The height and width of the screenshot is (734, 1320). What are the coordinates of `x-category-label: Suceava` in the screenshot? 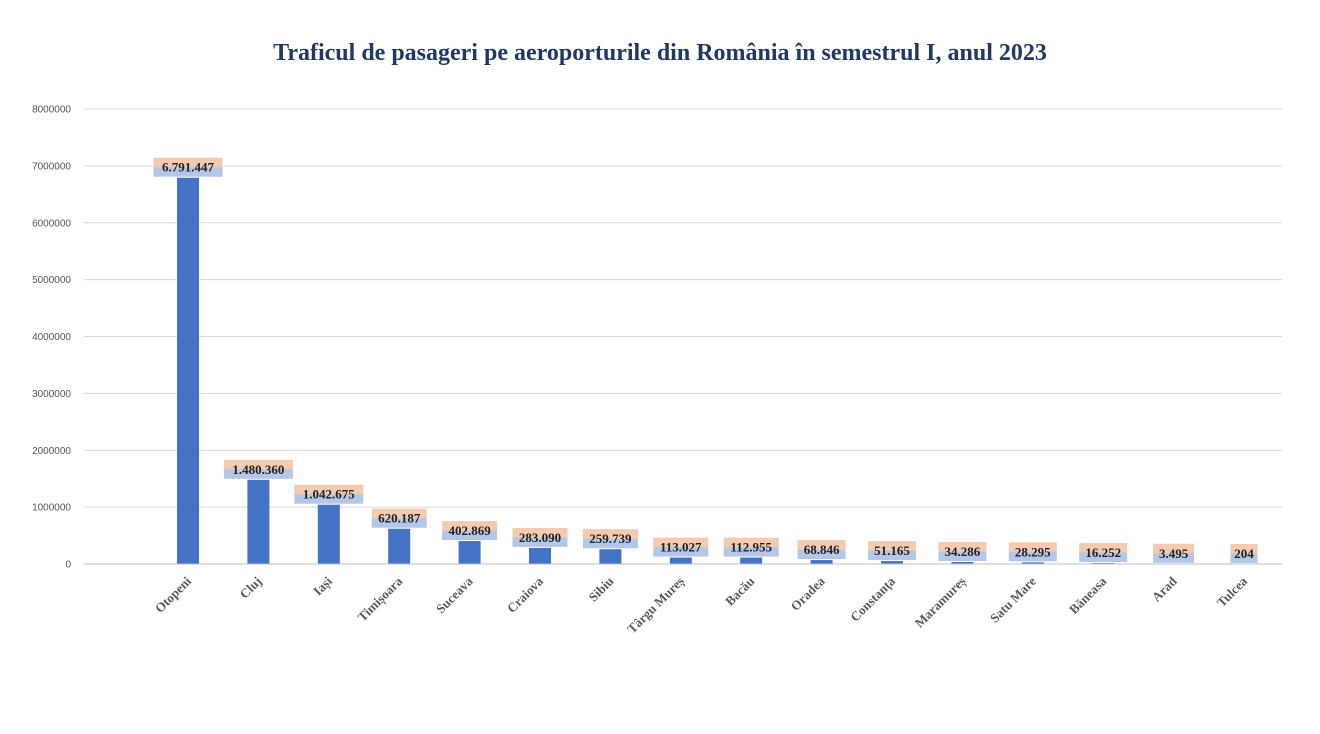 It's located at (454, 594).